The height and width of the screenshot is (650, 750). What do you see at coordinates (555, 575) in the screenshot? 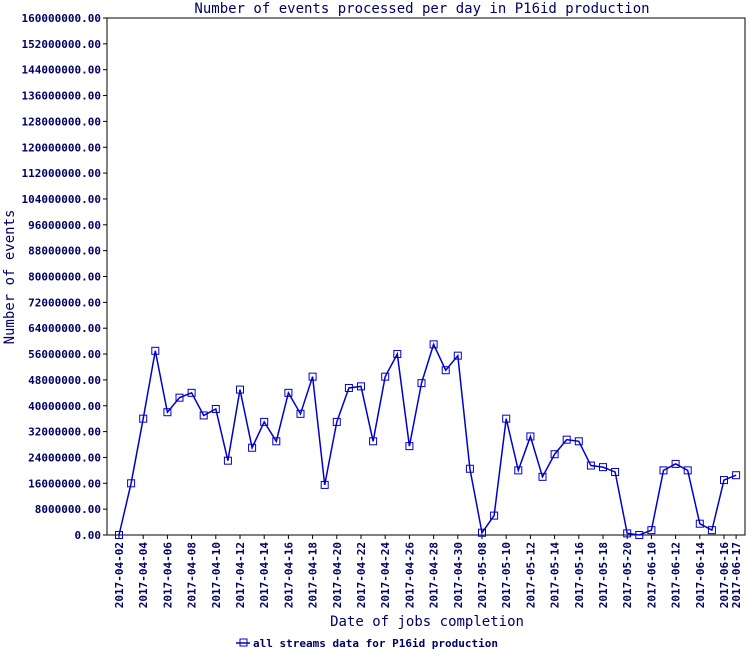
I see `x-tick-label: 2017-05-14` at bounding box center [555, 575].